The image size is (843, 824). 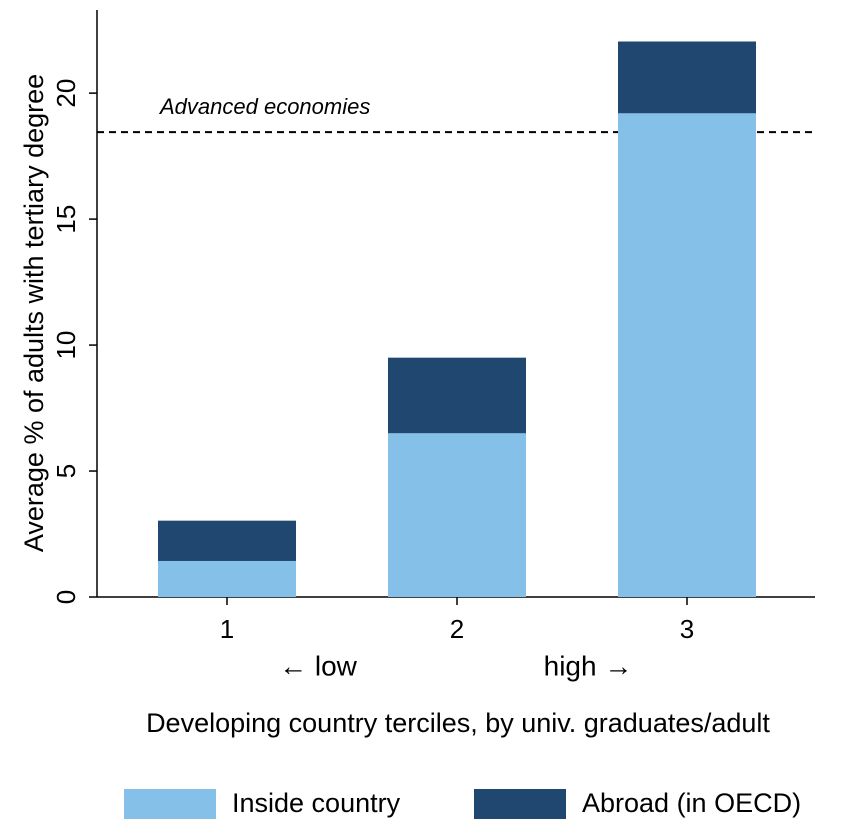 I want to click on y-tick-label: 0, so click(x=66, y=597).